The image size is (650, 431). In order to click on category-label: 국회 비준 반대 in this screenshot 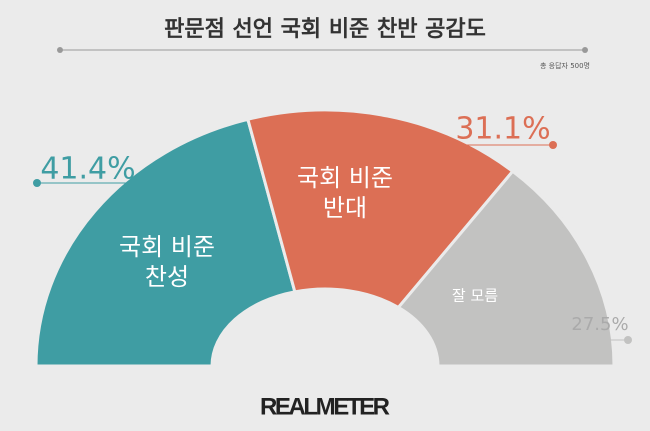, I will do `click(345, 193)`.